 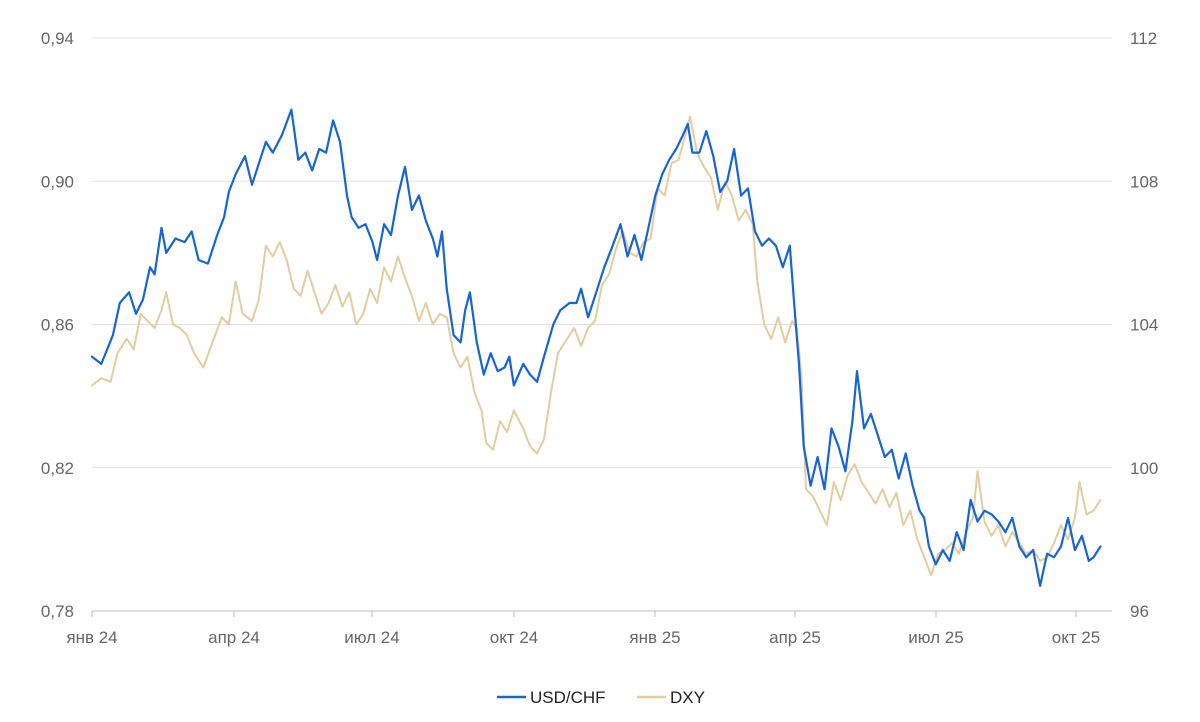 I want to click on left-tick-label: 0,94, so click(x=57, y=38).